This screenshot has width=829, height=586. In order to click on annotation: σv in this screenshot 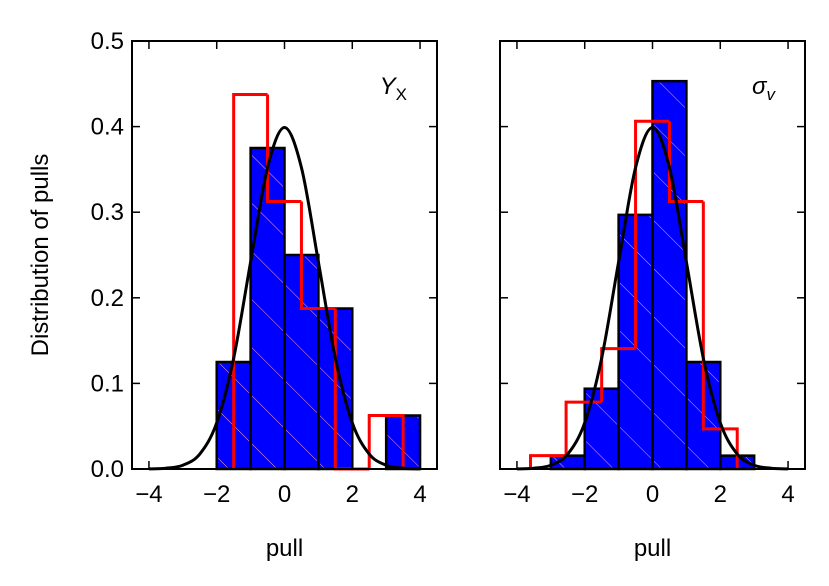, I will do `click(764, 88)`.